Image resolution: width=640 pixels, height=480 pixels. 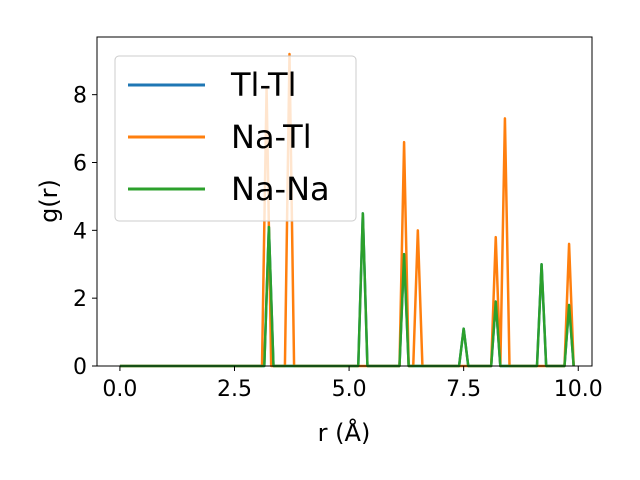 I want to click on y-tick-label: 0, so click(x=80, y=367).